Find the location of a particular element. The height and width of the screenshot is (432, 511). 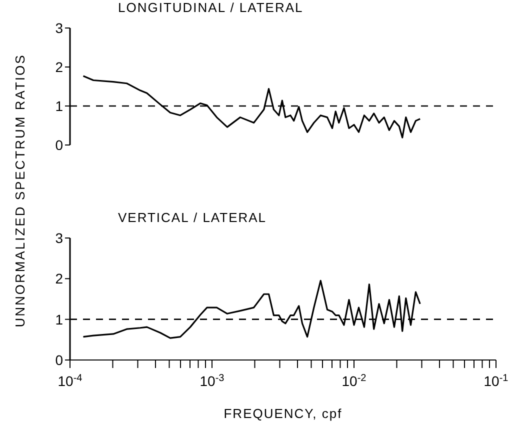

x-tick-label: 10$^{-4}$ is located at coordinates (70, 380).